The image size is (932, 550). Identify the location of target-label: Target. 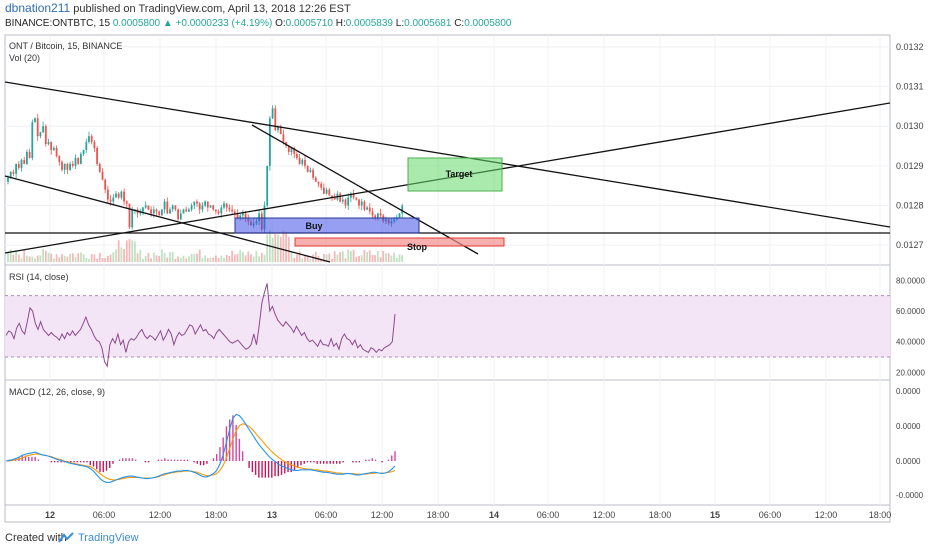
(459, 174).